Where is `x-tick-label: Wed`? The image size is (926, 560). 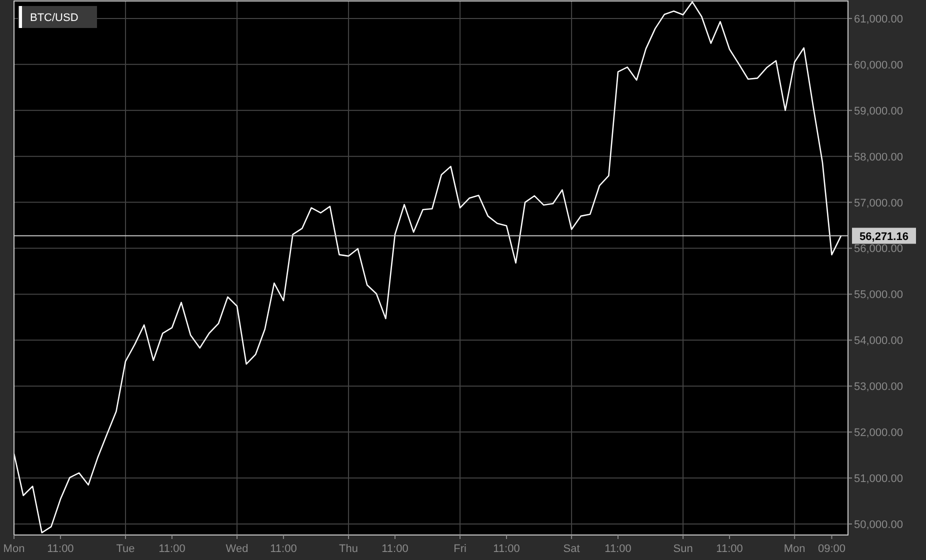 x-tick-label: Wed is located at coordinates (237, 549).